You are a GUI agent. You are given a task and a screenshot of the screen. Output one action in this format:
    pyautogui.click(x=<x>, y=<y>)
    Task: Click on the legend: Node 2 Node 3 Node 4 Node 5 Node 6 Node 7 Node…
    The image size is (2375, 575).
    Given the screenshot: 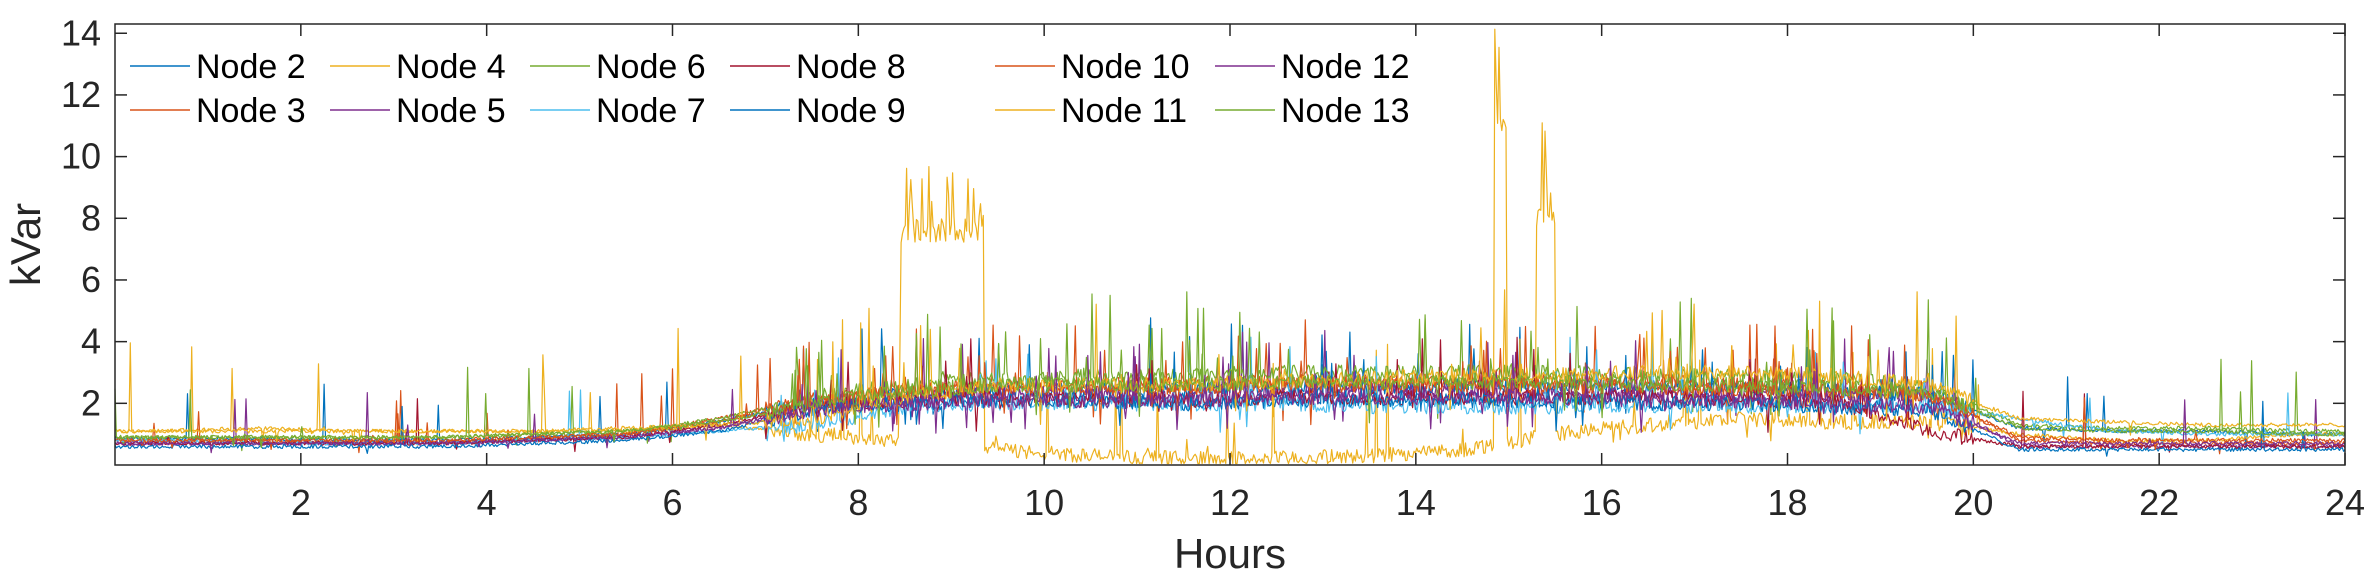 What is the action you would take?
    pyautogui.click(x=770, y=89)
    